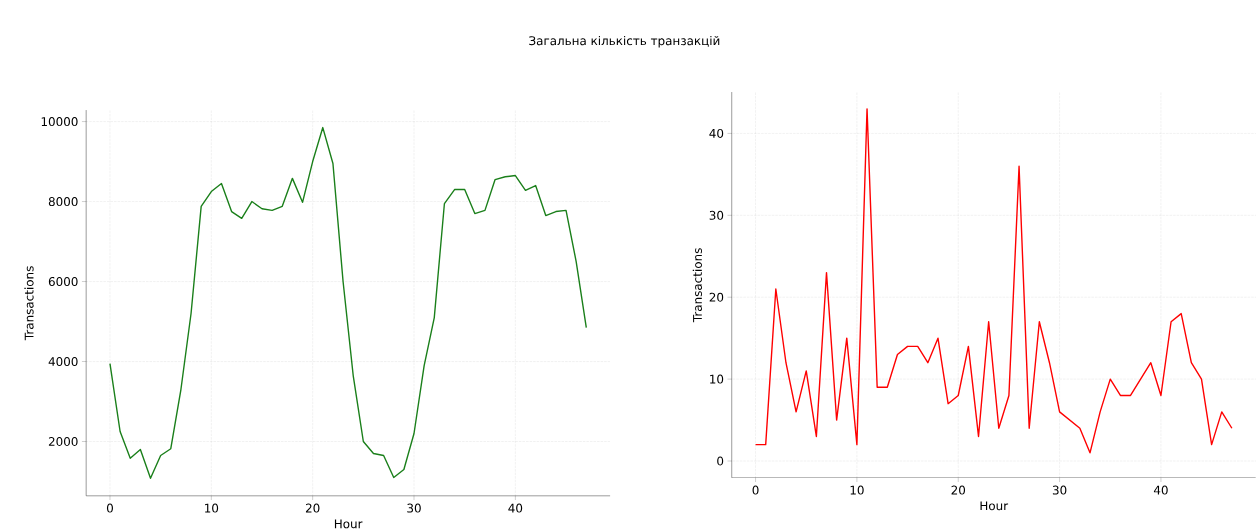 This screenshot has width=1256, height=532. Describe the element at coordinates (716, 215) in the screenshot. I see `y-tick-label: 30` at that location.